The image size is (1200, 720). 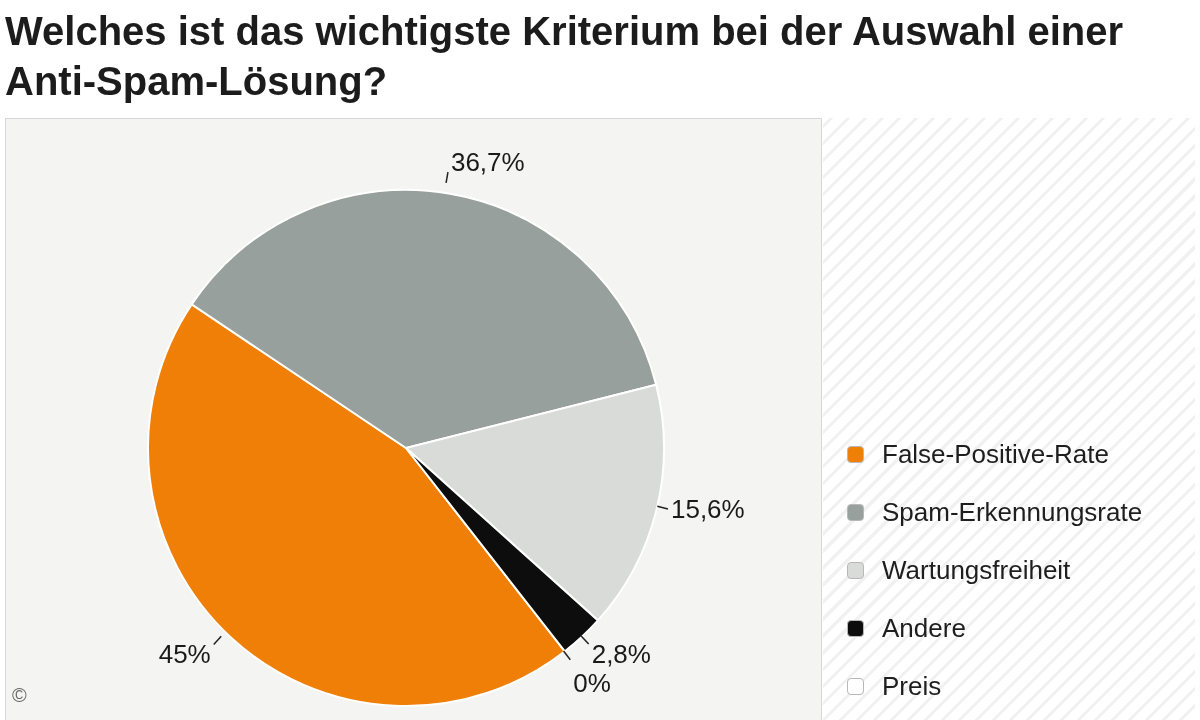 What do you see at coordinates (621, 654) in the screenshot?
I see `data-label: 2,8%` at bounding box center [621, 654].